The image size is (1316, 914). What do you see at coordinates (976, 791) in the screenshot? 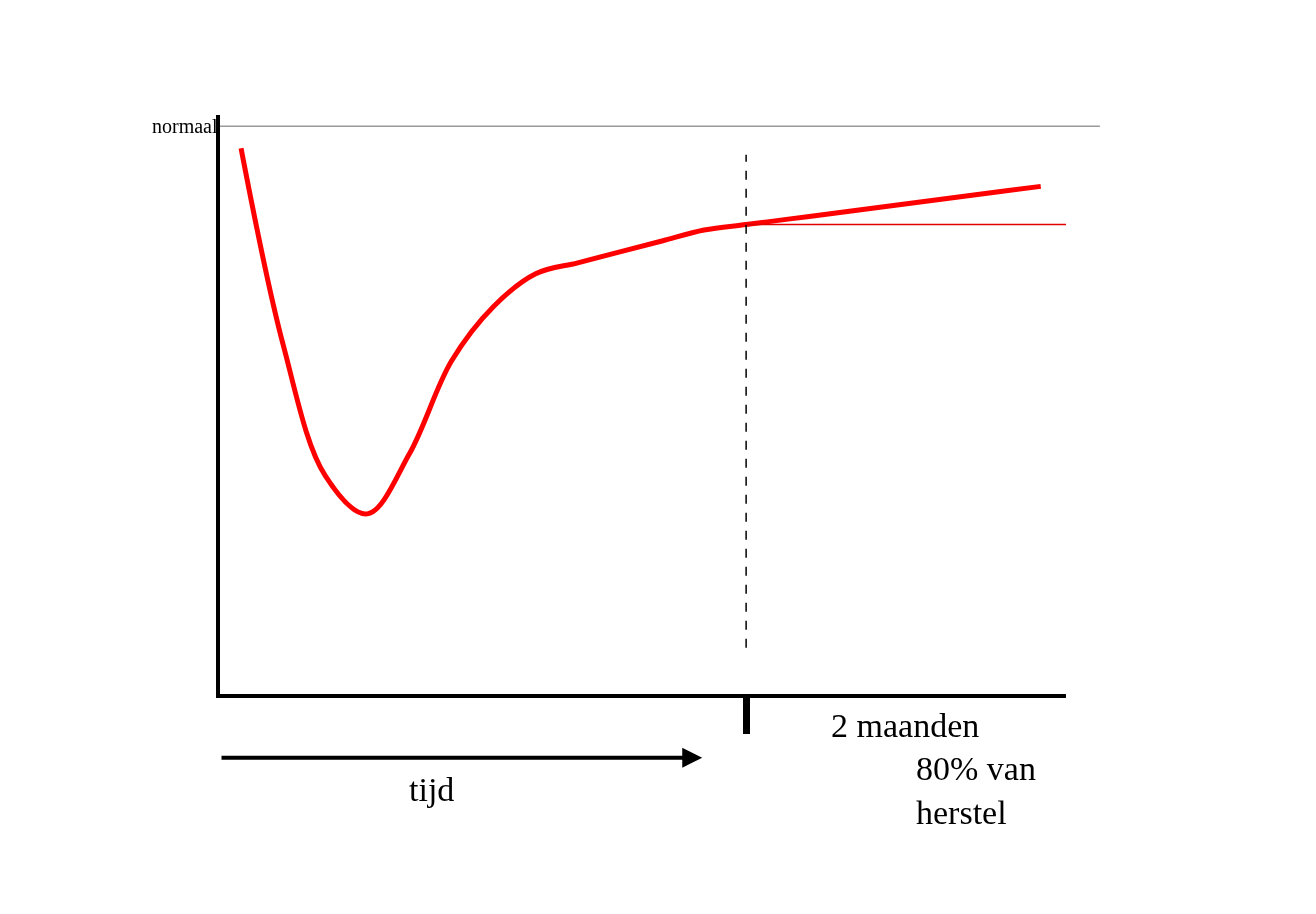
I see `text: 80% van herstel` at bounding box center [976, 791].